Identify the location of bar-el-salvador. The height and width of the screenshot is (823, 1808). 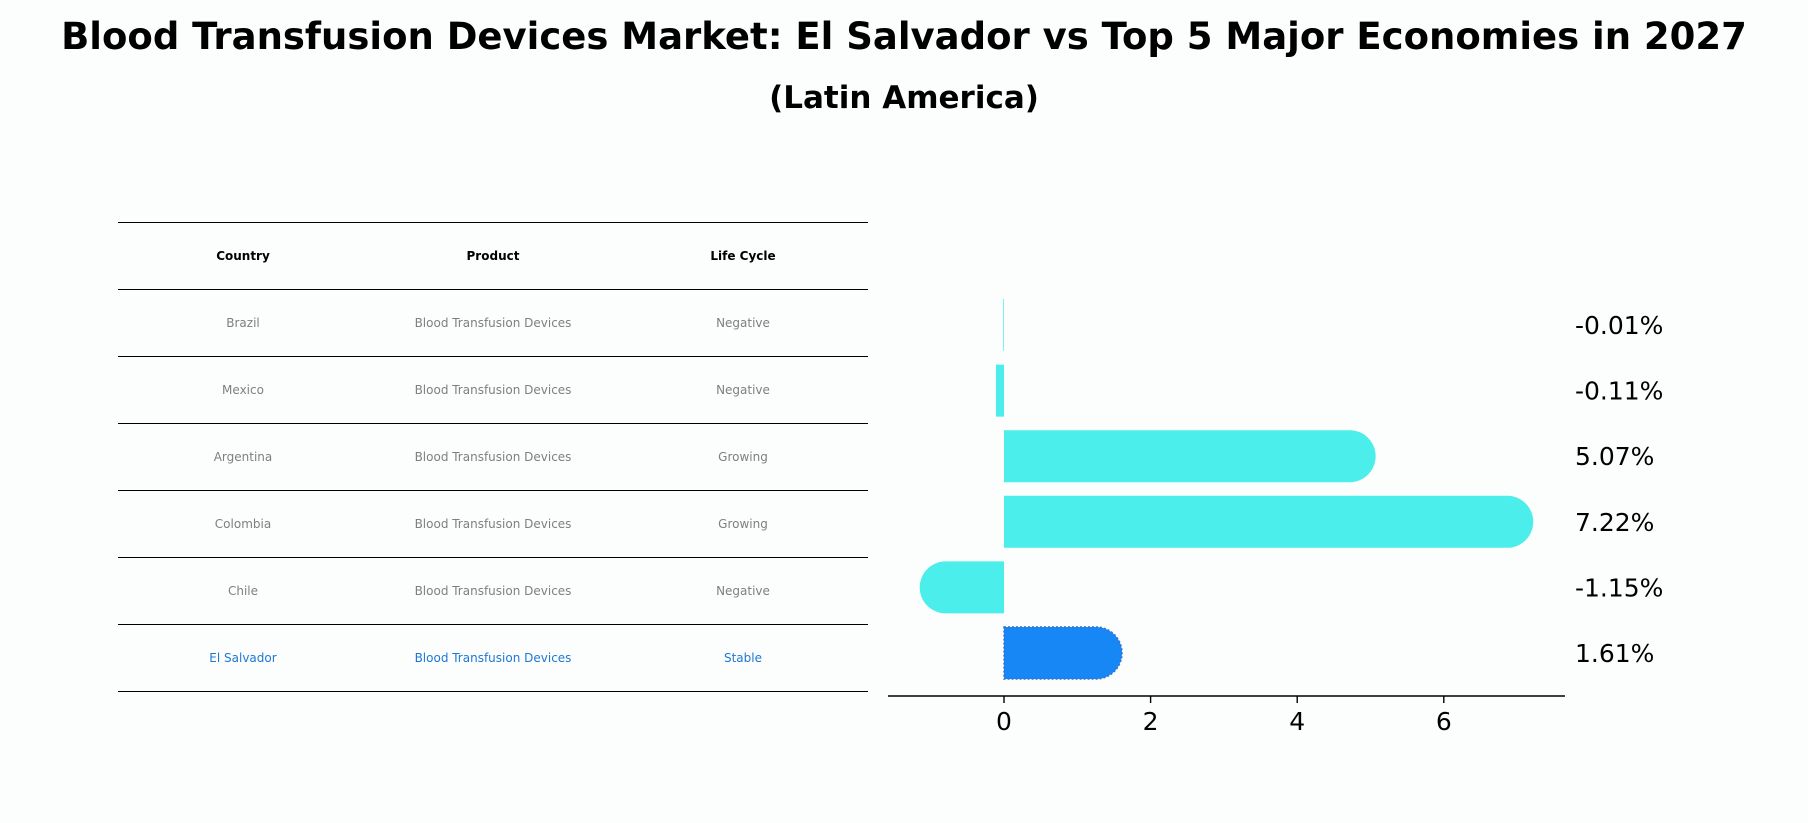
(1063, 653).